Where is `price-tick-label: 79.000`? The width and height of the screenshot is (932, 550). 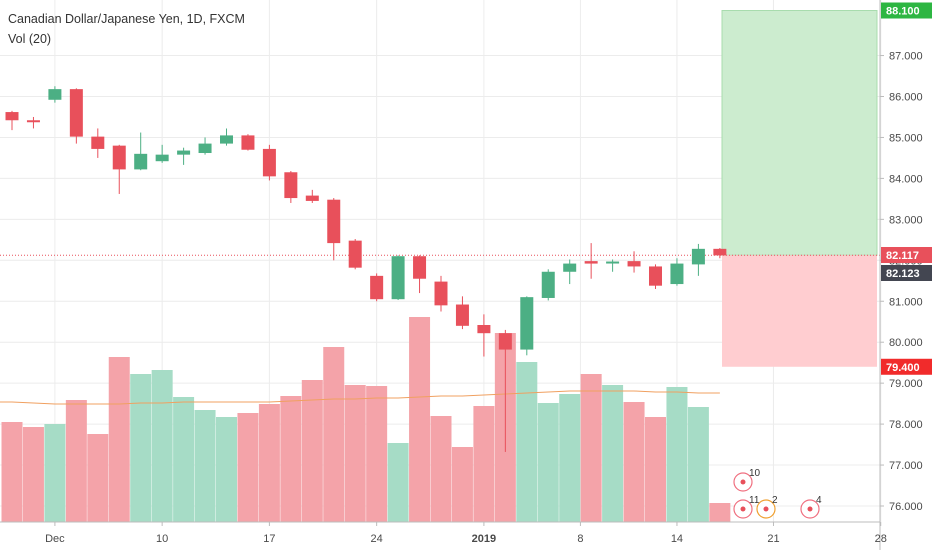
price-tick-label: 79.000 is located at coordinates (906, 384).